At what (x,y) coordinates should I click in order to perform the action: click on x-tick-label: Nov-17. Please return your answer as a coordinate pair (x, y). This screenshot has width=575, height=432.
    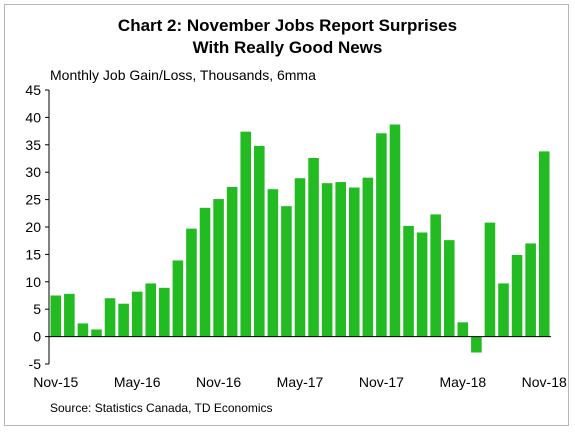
    Looking at the image, I should click on (381, 382).